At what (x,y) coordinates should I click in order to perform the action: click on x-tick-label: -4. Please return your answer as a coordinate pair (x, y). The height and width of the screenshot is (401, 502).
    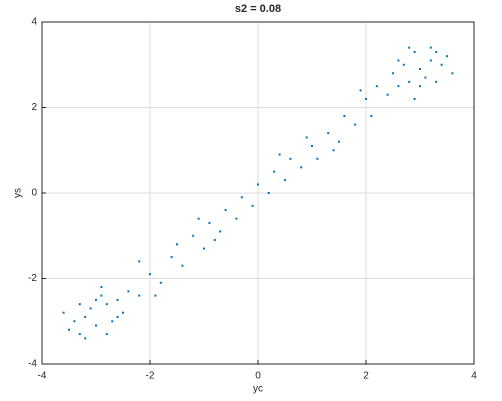
    Looking at the image, I should click on (42, 376).